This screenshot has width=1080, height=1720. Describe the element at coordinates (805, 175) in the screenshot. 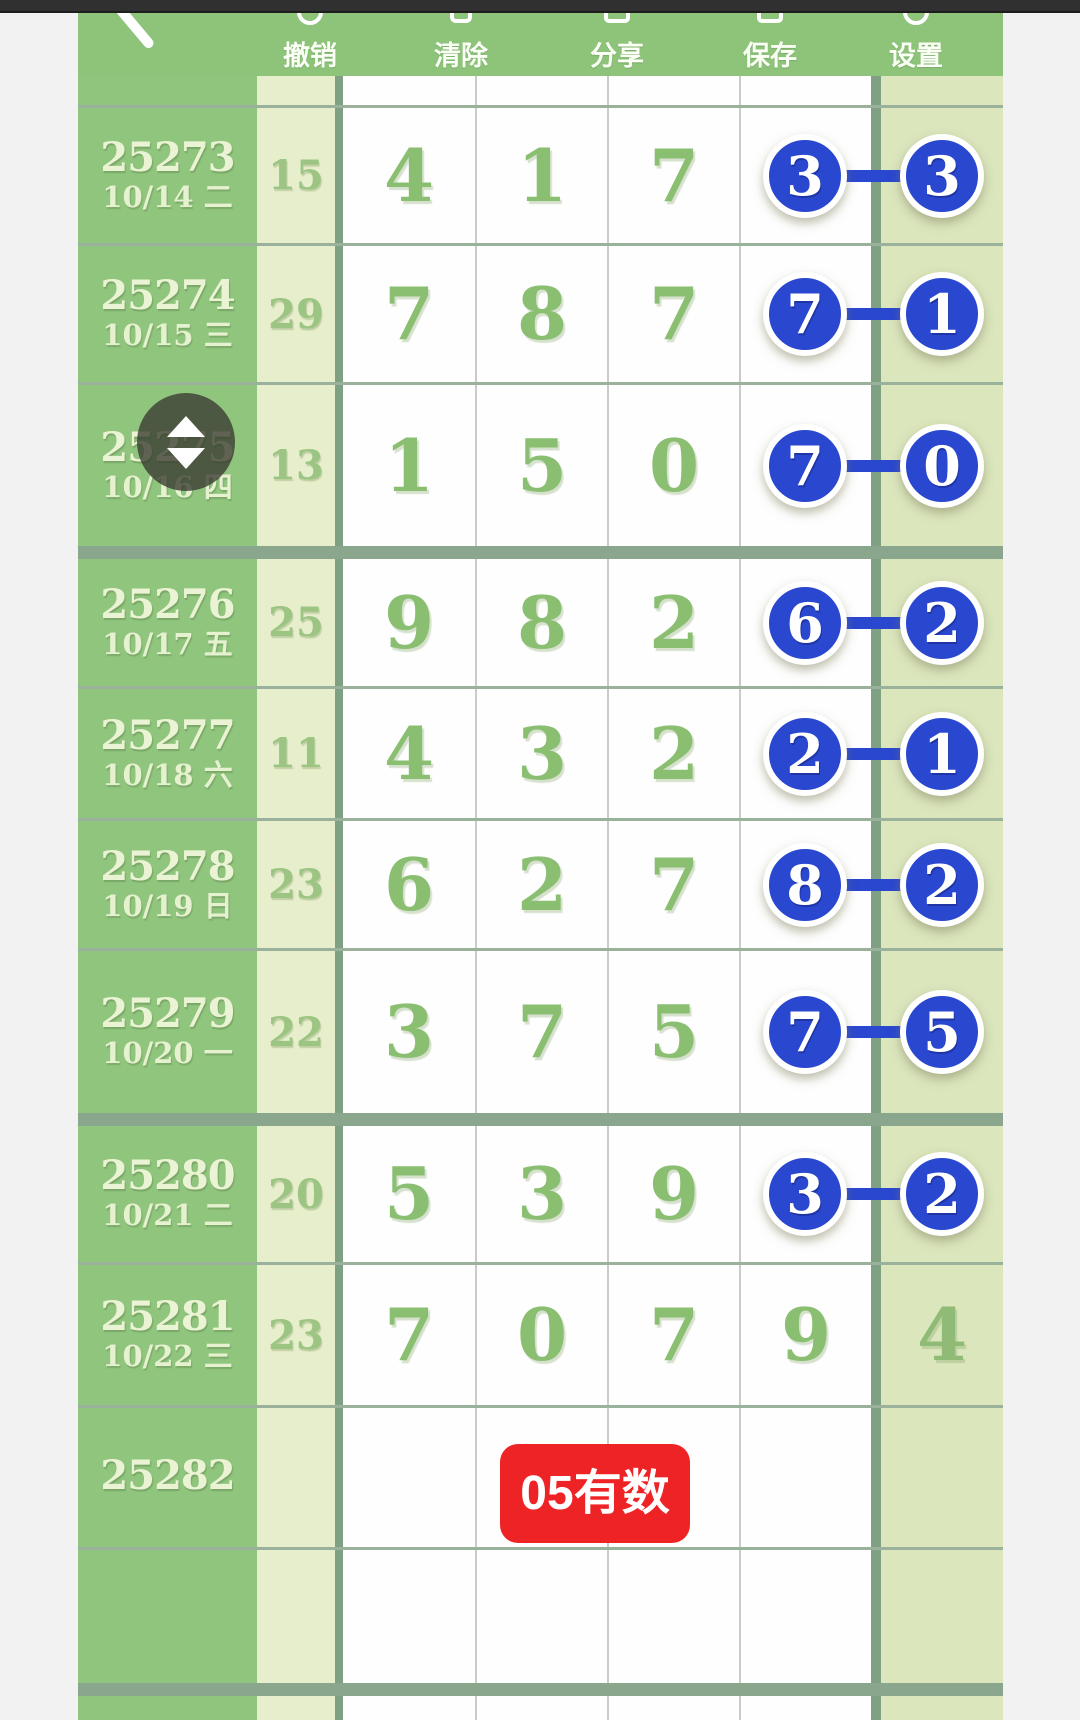

I see `marked-circle-left: 3` at that location.